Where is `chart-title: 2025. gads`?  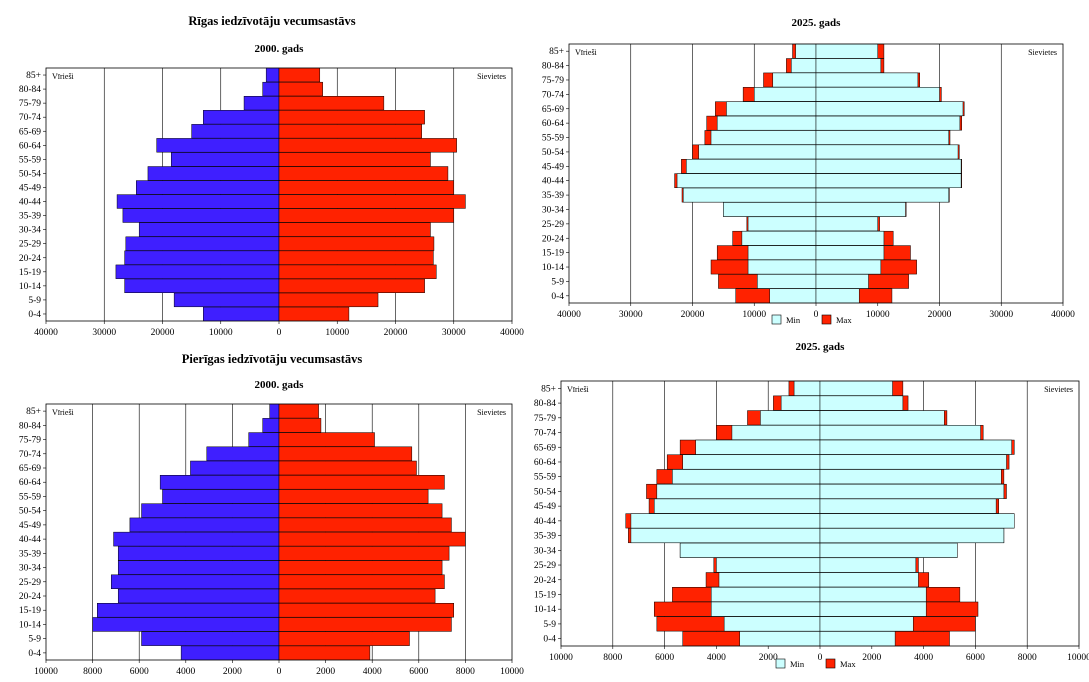
chart-title: 2025. gads is located at coordinates (821, 347).